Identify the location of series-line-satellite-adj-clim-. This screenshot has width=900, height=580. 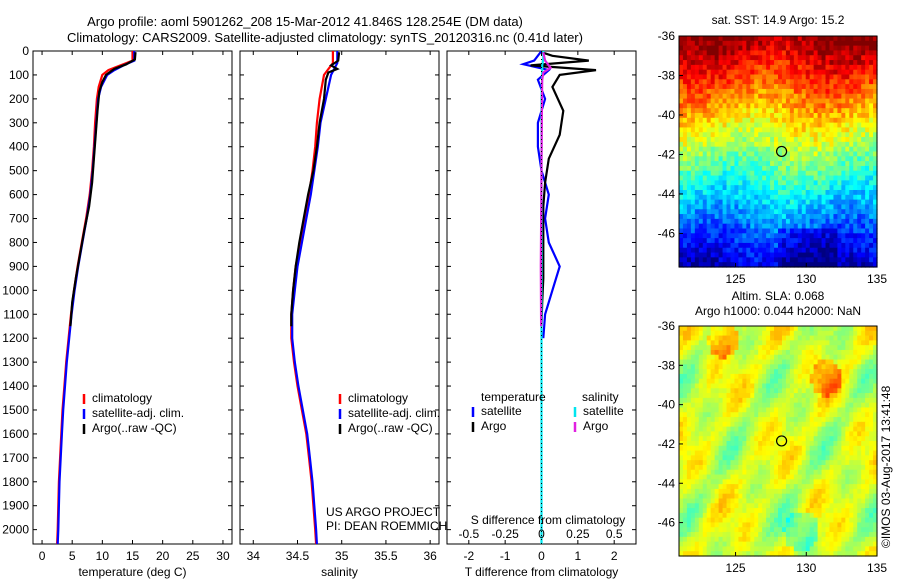
(315, 298).